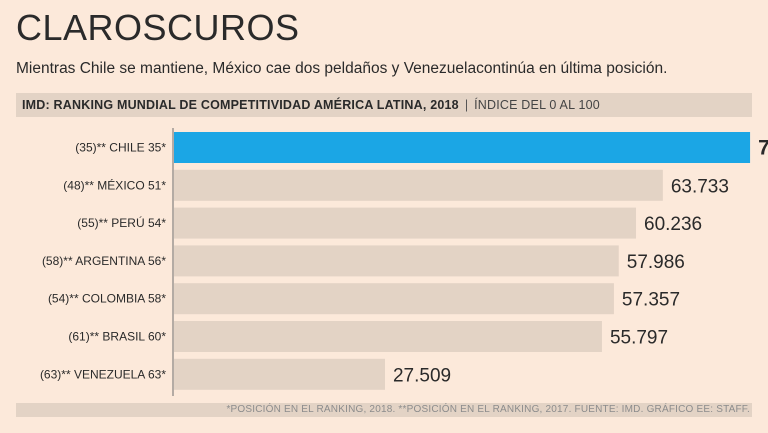  Describe the element at coordinates (537, 105) in the screenshot. I see `chart-header-scale: ÍNDICE DEL 0 AL 100` at that location.